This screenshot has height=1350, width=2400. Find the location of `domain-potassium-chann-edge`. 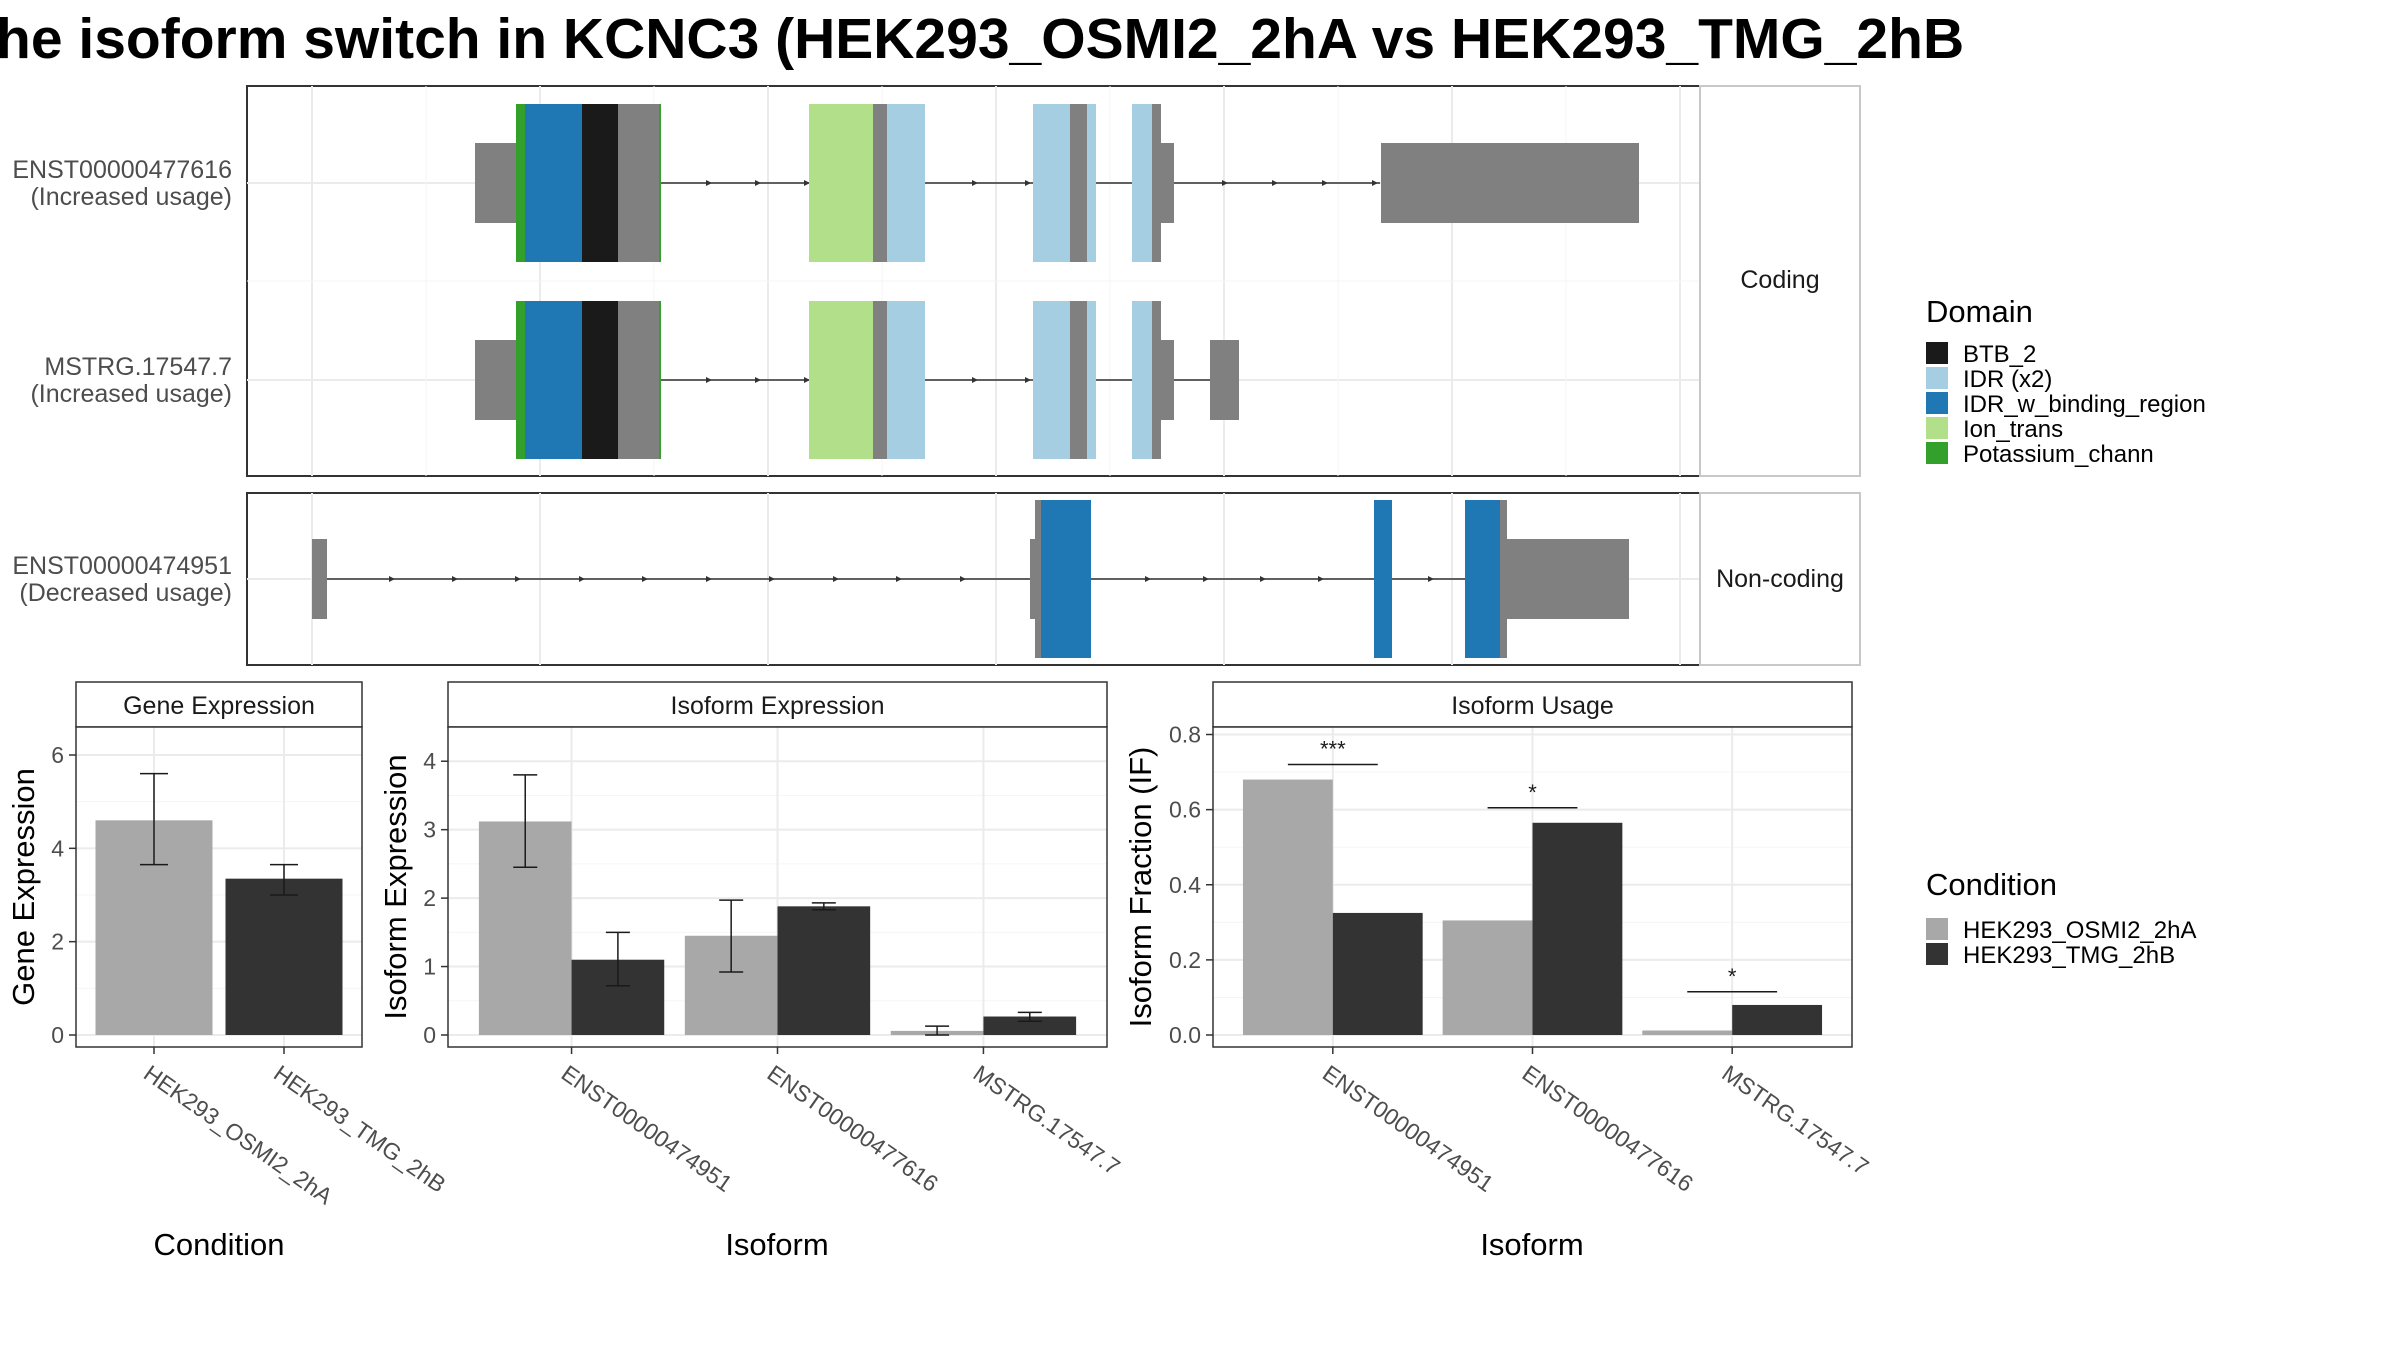

domain-potassium-chann-edge is located at coordinates (660, 183).